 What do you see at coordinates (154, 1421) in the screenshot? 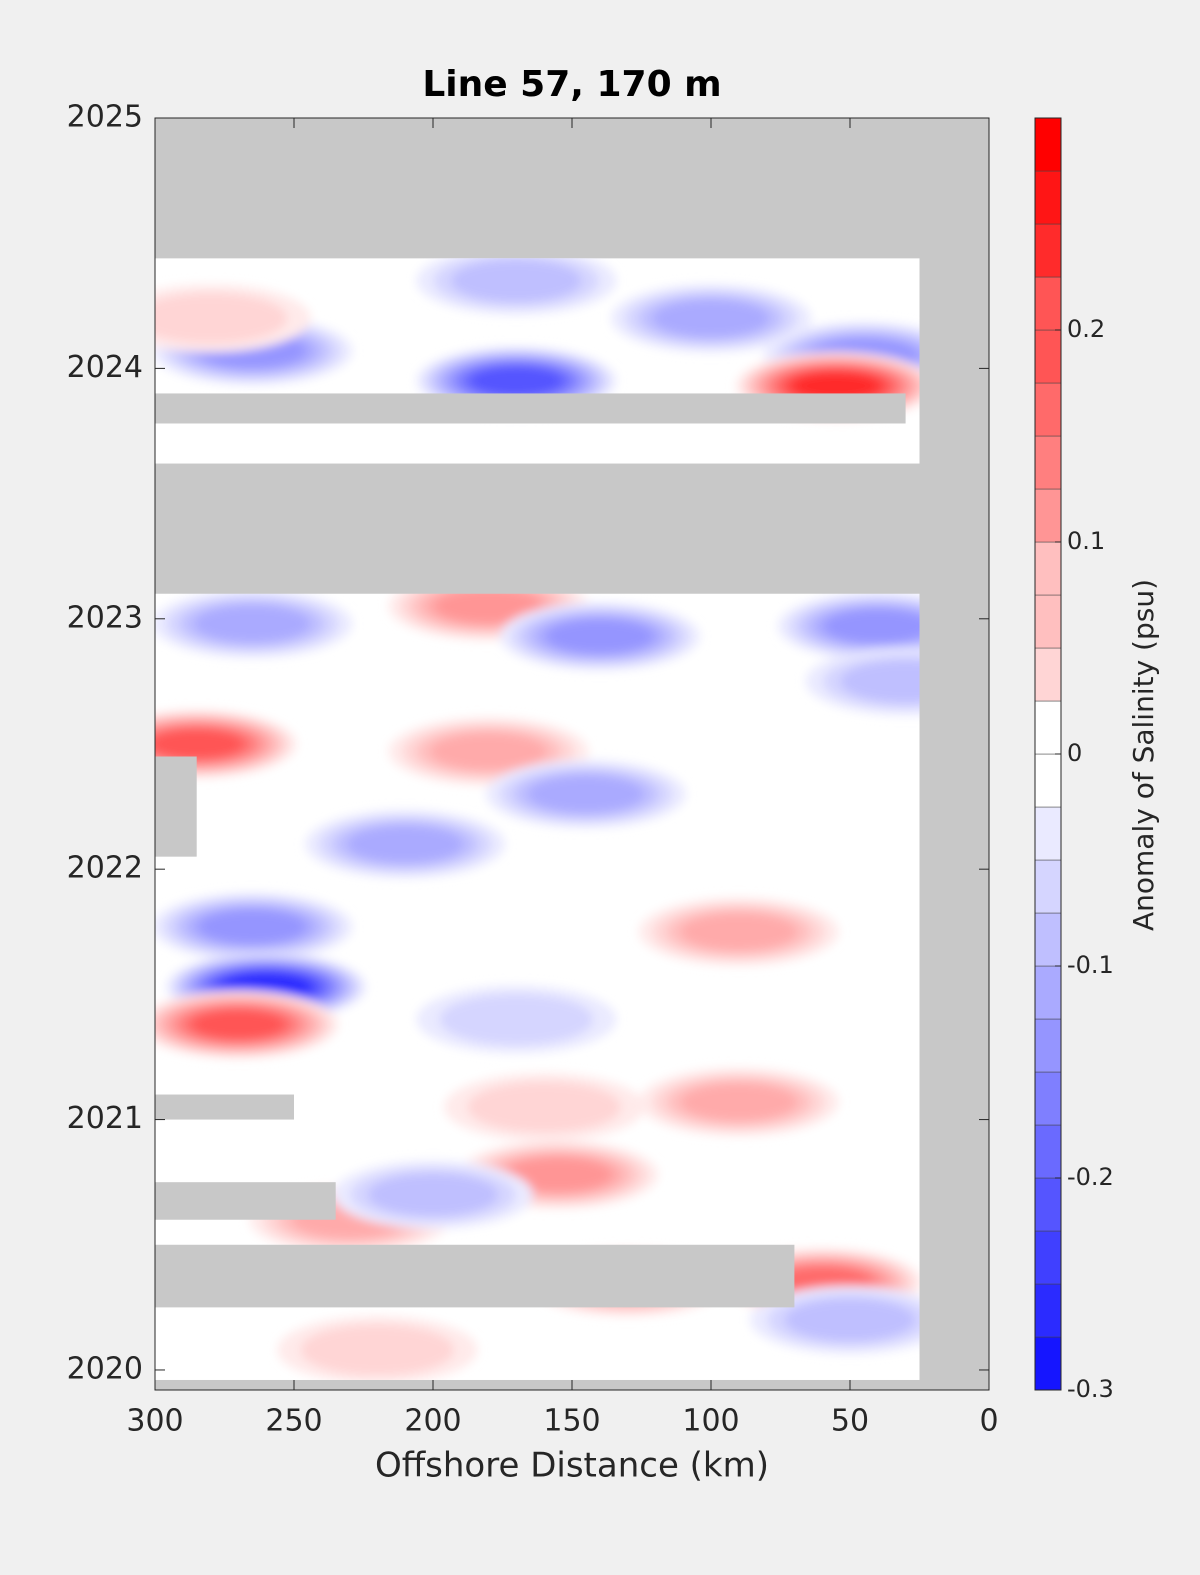
I see `x-tick-label: 300` at bounding box center [154, 1421].